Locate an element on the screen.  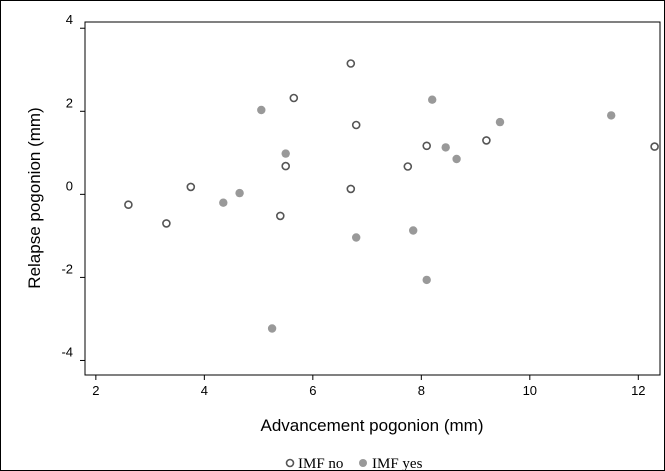
x-axis-title: Advancement pogonion (mm) is located at coordinates (371, 425).